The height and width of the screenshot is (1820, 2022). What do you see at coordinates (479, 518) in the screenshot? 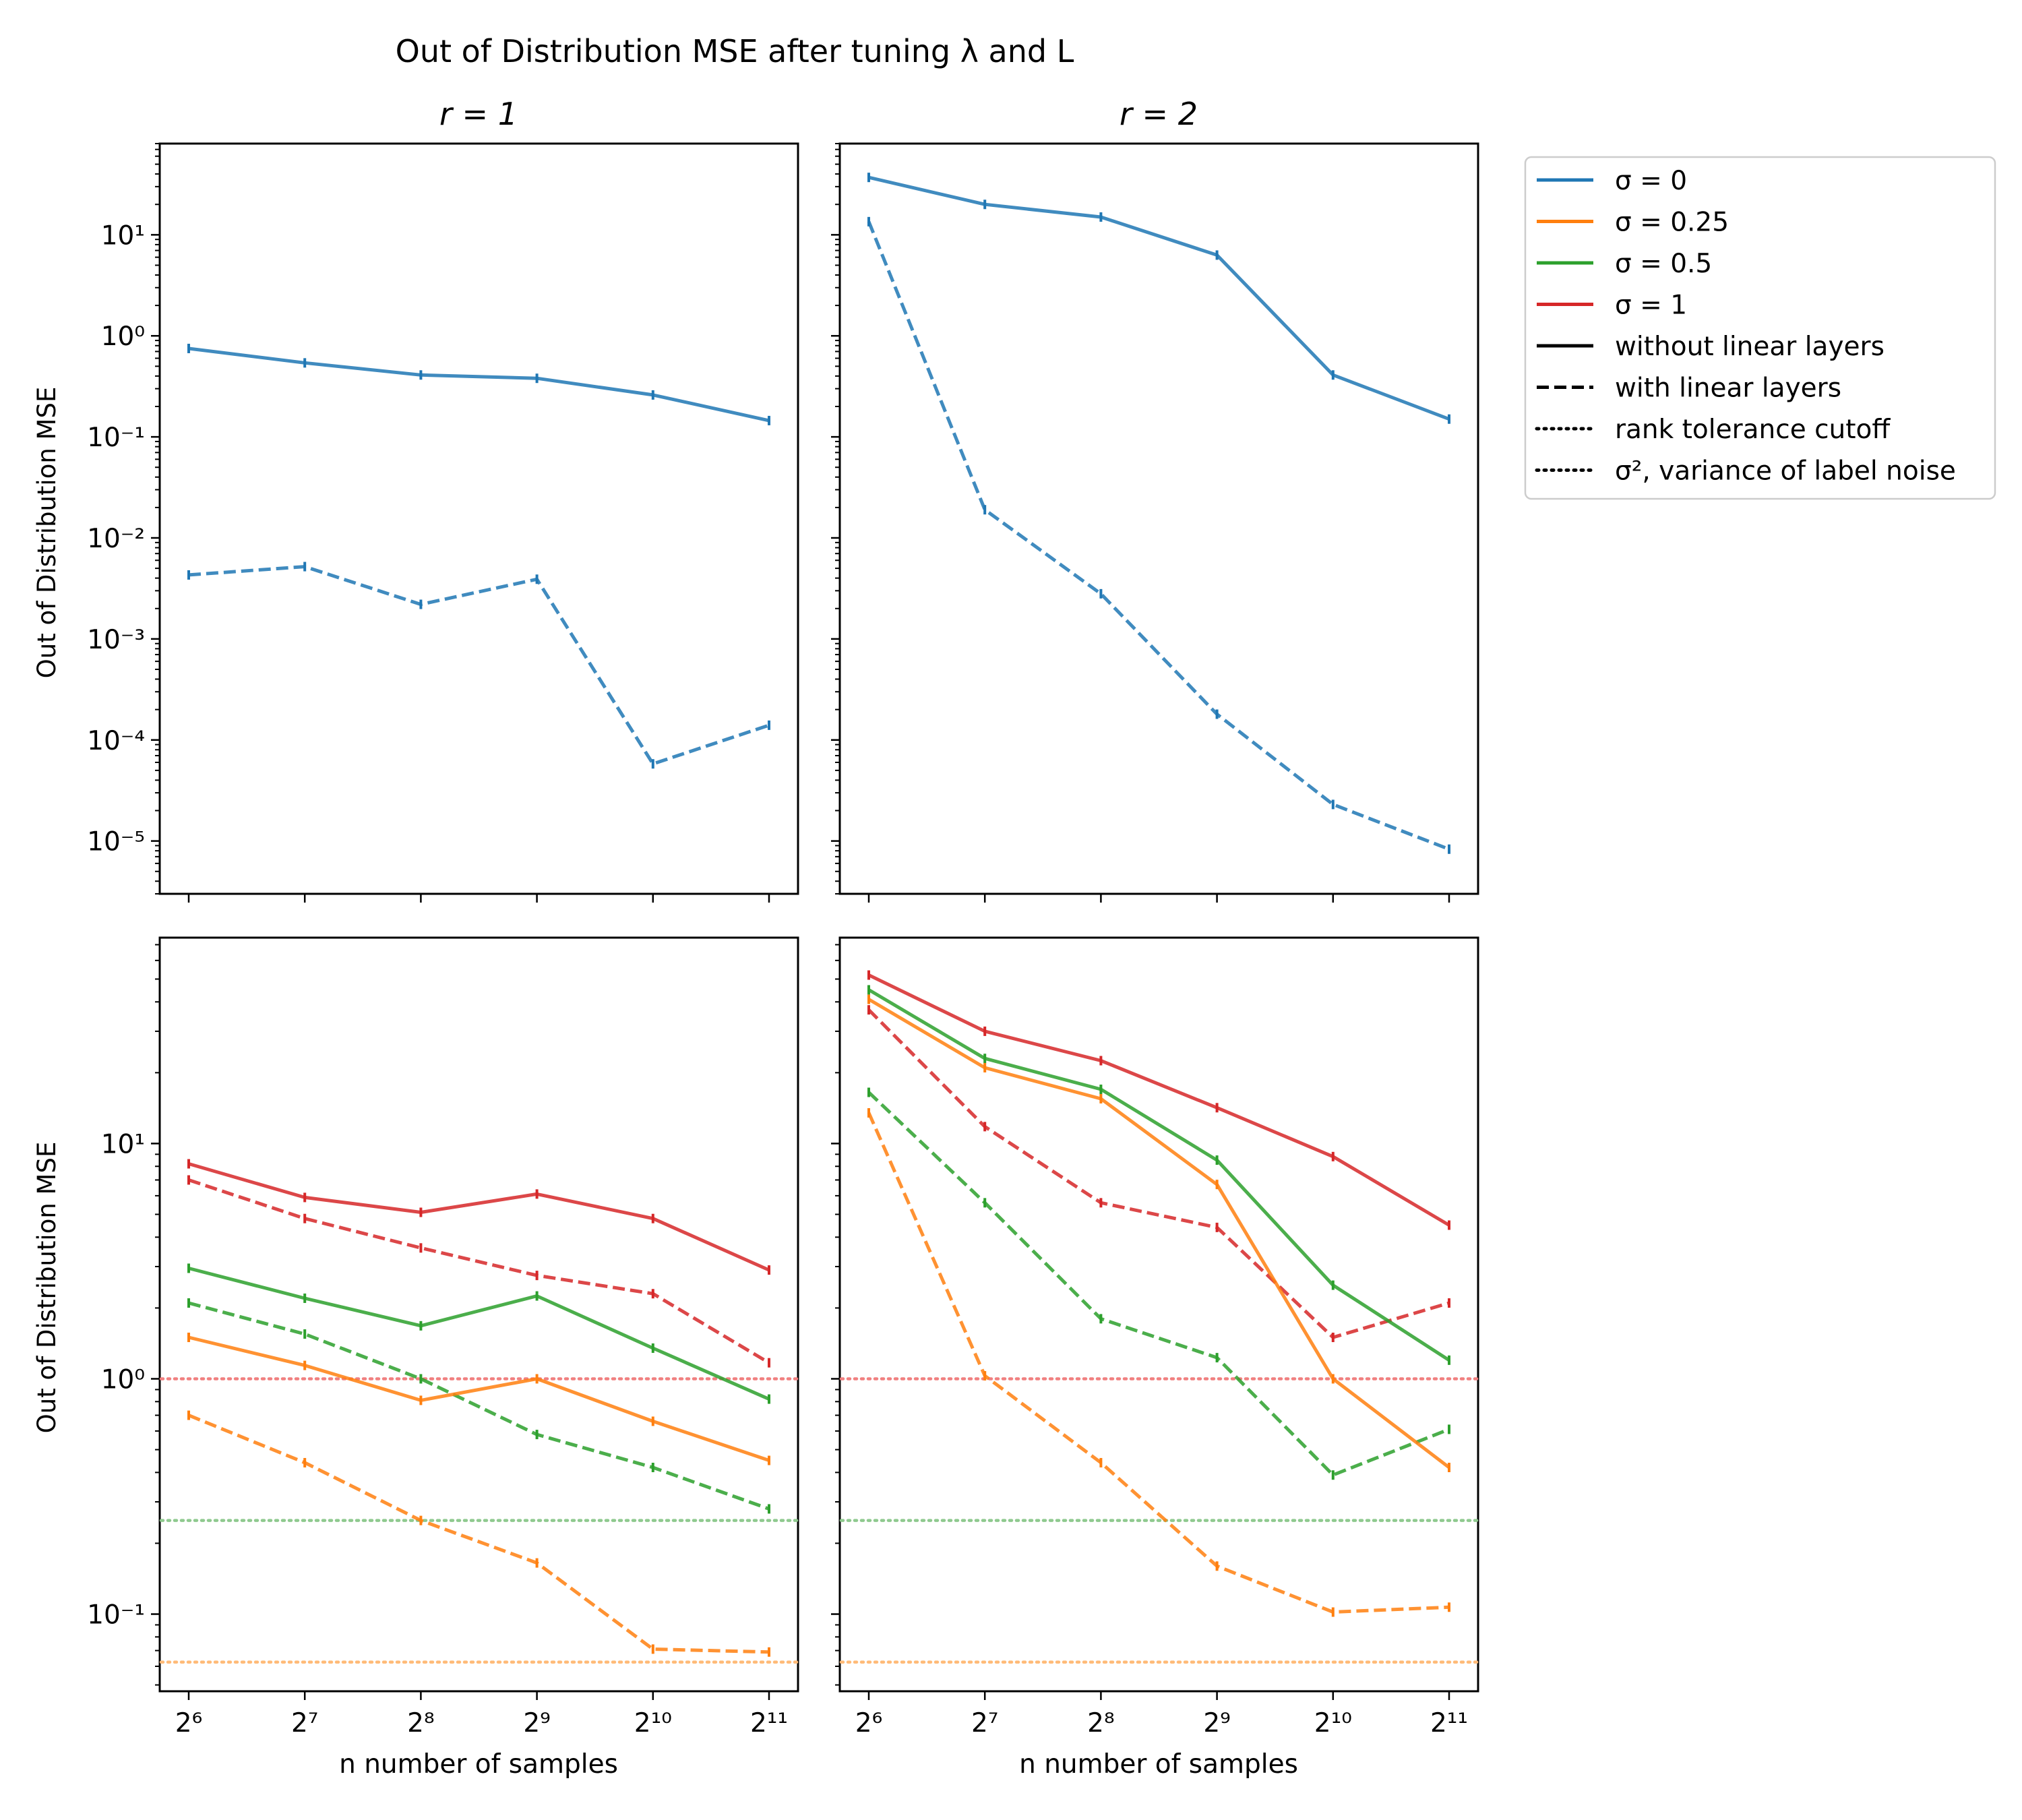
I see `panel-frame-top-left` at bounding box center [479, 518].